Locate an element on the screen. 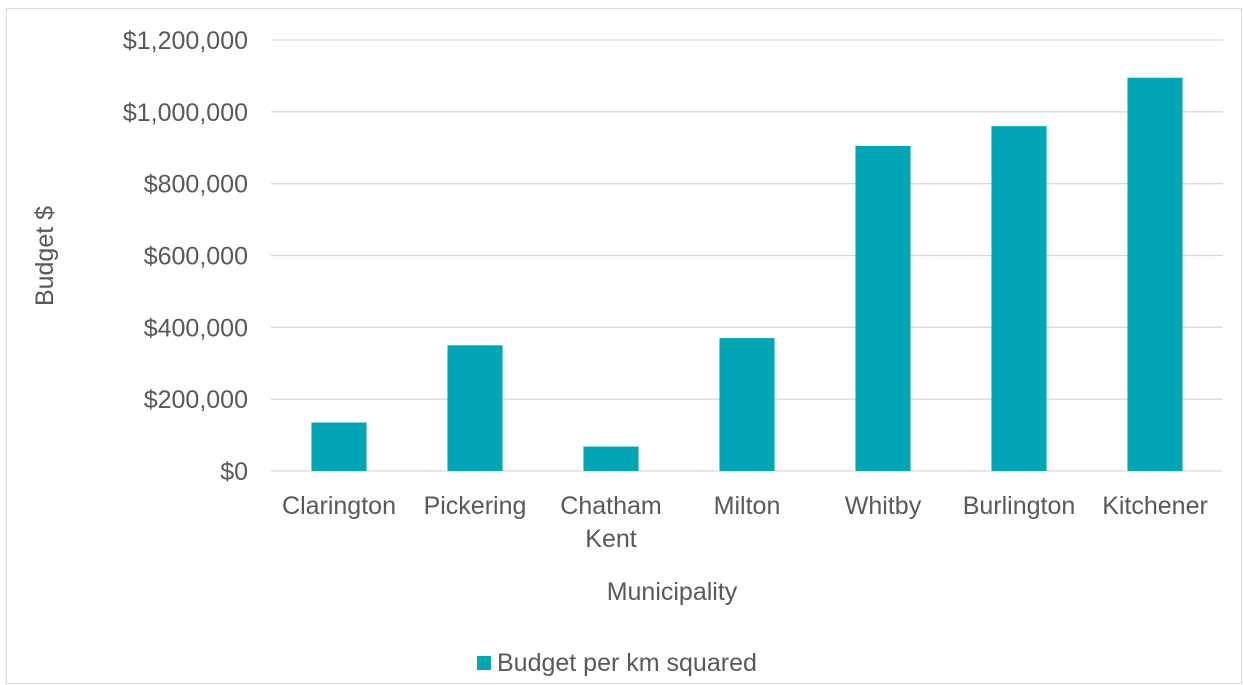 The image size is (1243, 685). y-tick-label: $0 is located at coordinates (234, 472).